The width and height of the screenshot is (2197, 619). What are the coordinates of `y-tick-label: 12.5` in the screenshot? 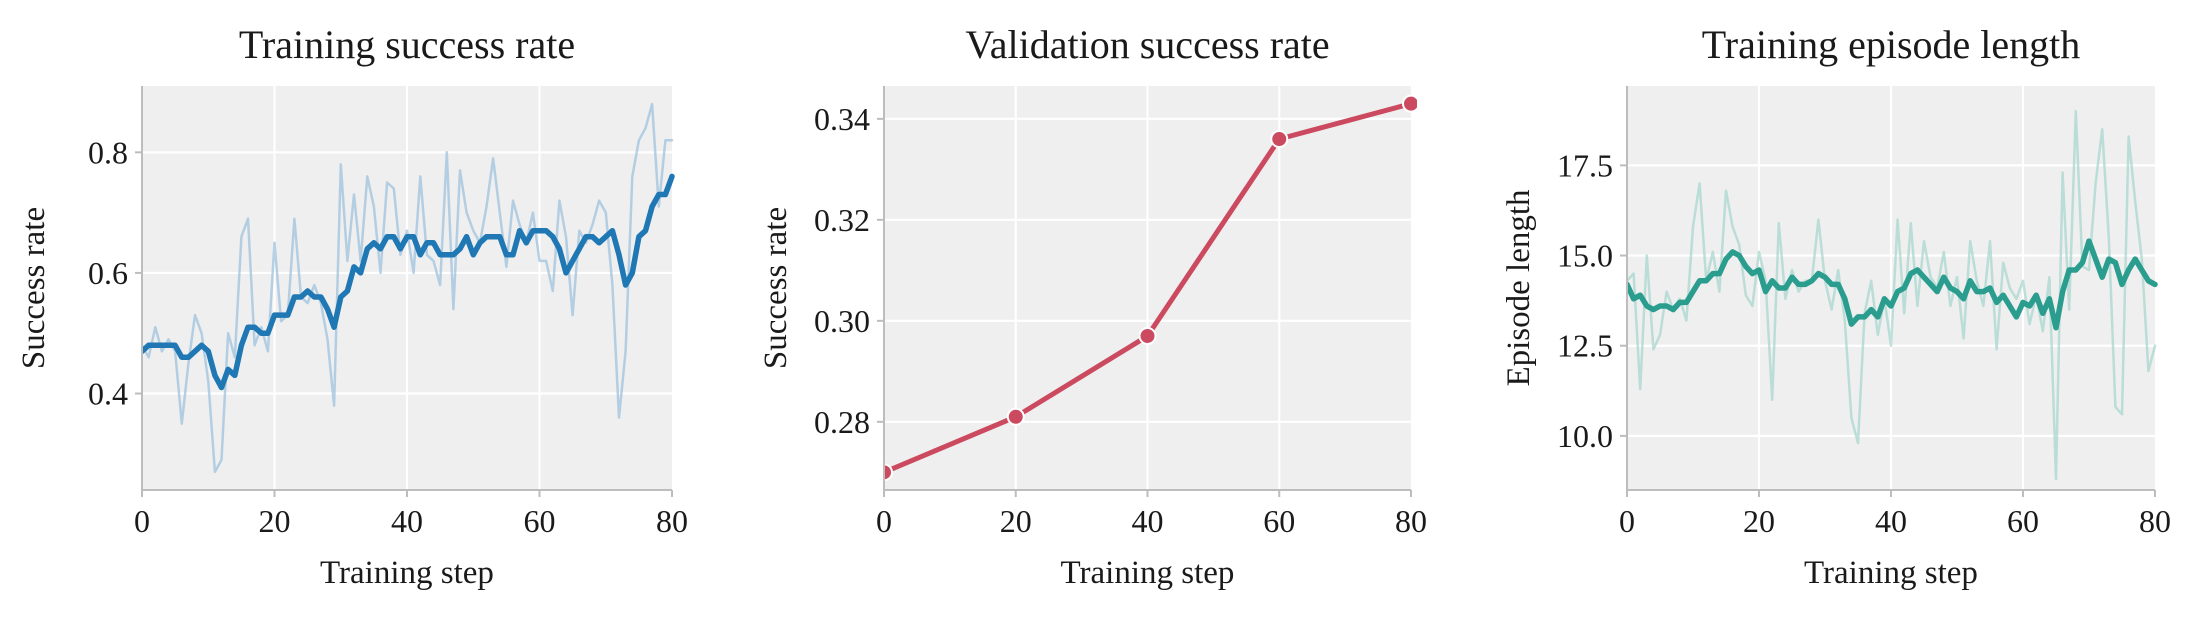 It's located at (1585, 346).